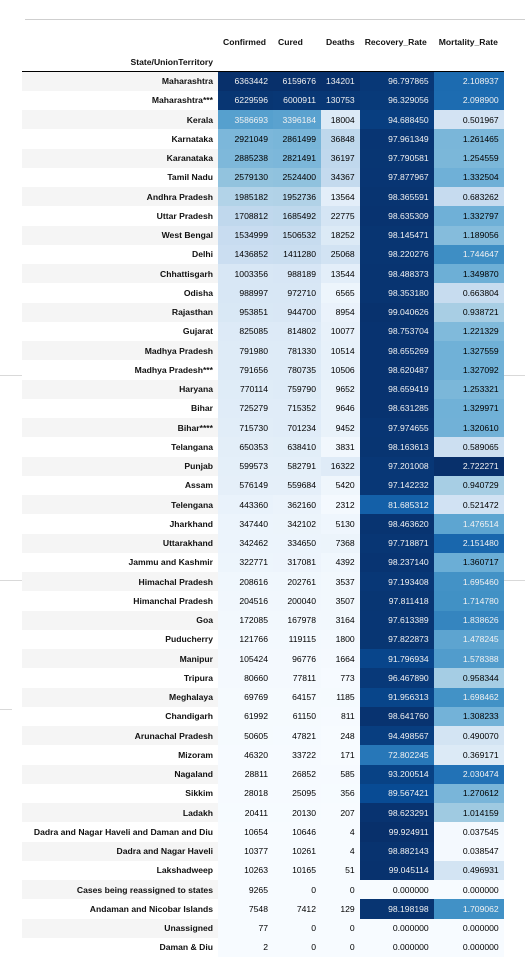  Describe the element at coordinates (297, 928) in the screenshot. I see `cell-cured: 0` at that location.